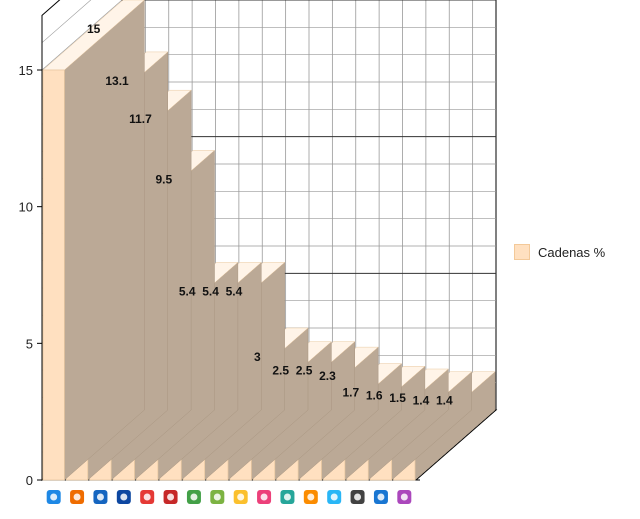  Describe the element at coordinates (77, 497) in the screenshot. I see `cuatro-icon` at that location.